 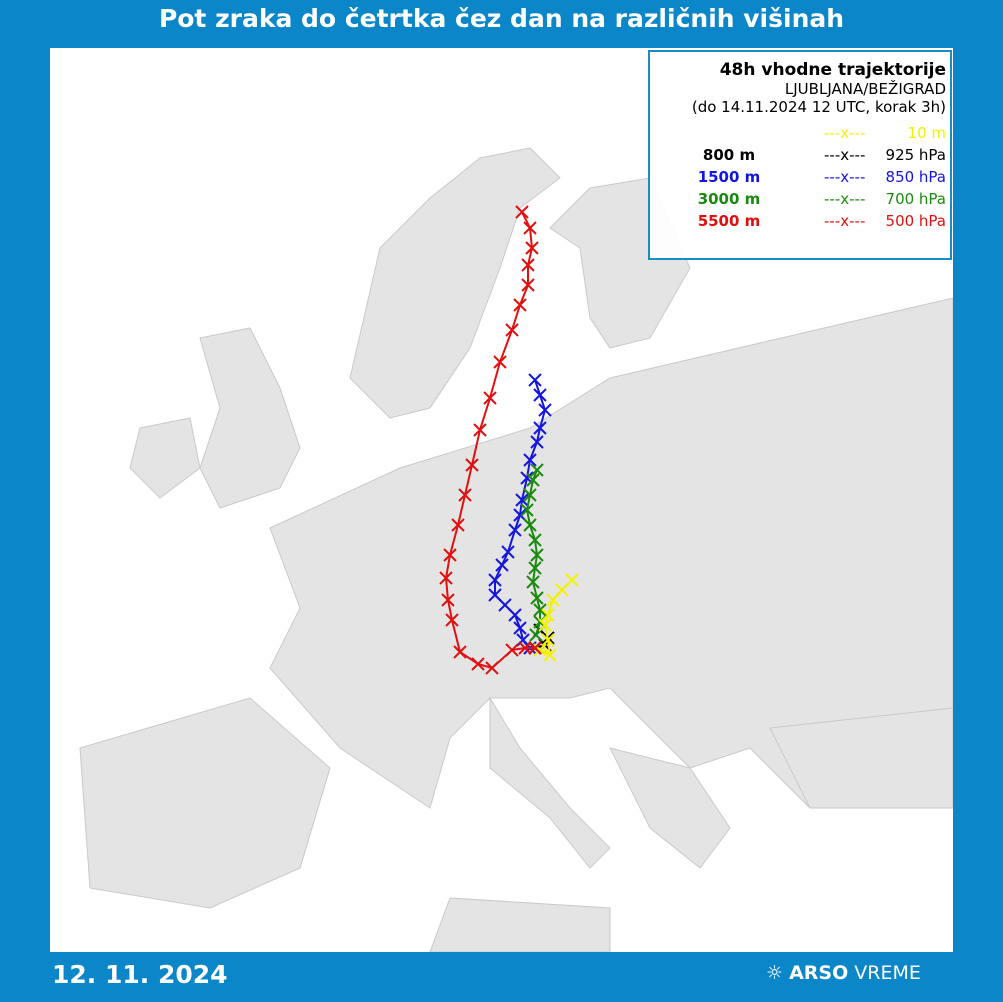 What do you see at coordinates (800, 223) in the screenshot?
I see `legend-entry: 5500 m ---x--- 500 hPa` at bounding box center [800, 223].